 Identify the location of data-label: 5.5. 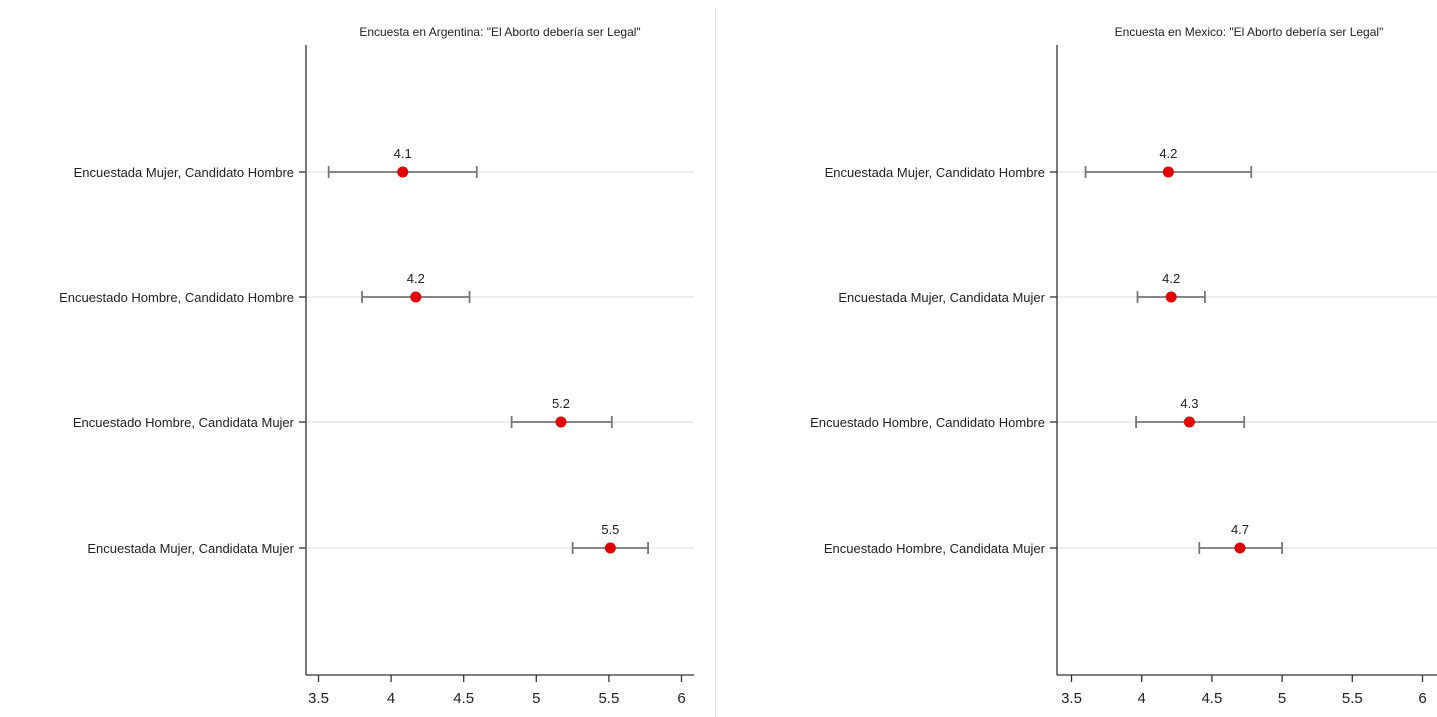
(610, 529).